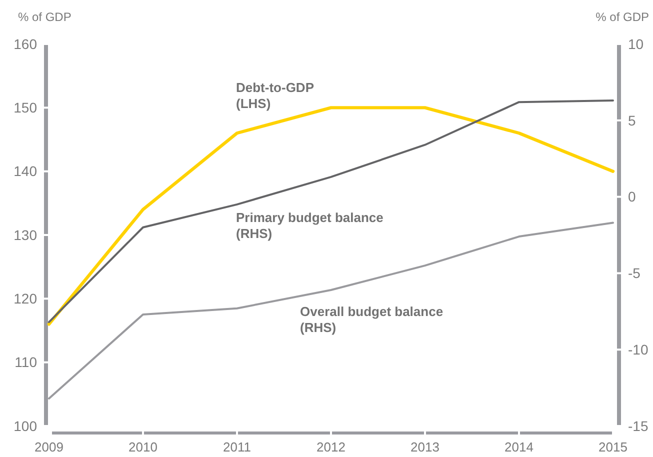 This screenshot has height=457, width=653. Describe the element at coordinates (26, 426) in the screenshot. I see `y-tick-label: 100` at that location.